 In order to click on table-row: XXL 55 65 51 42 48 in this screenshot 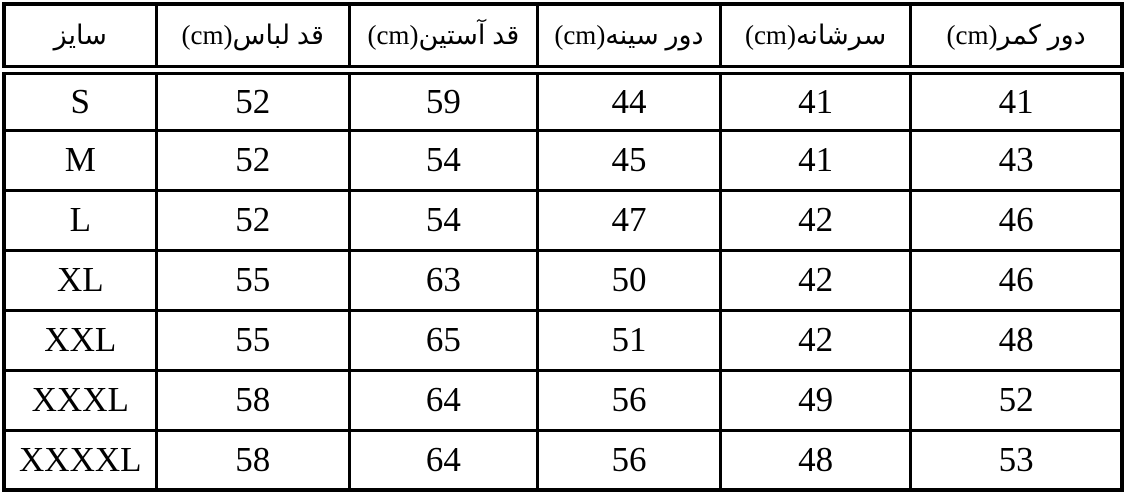, I will do `click(563, 340)`.